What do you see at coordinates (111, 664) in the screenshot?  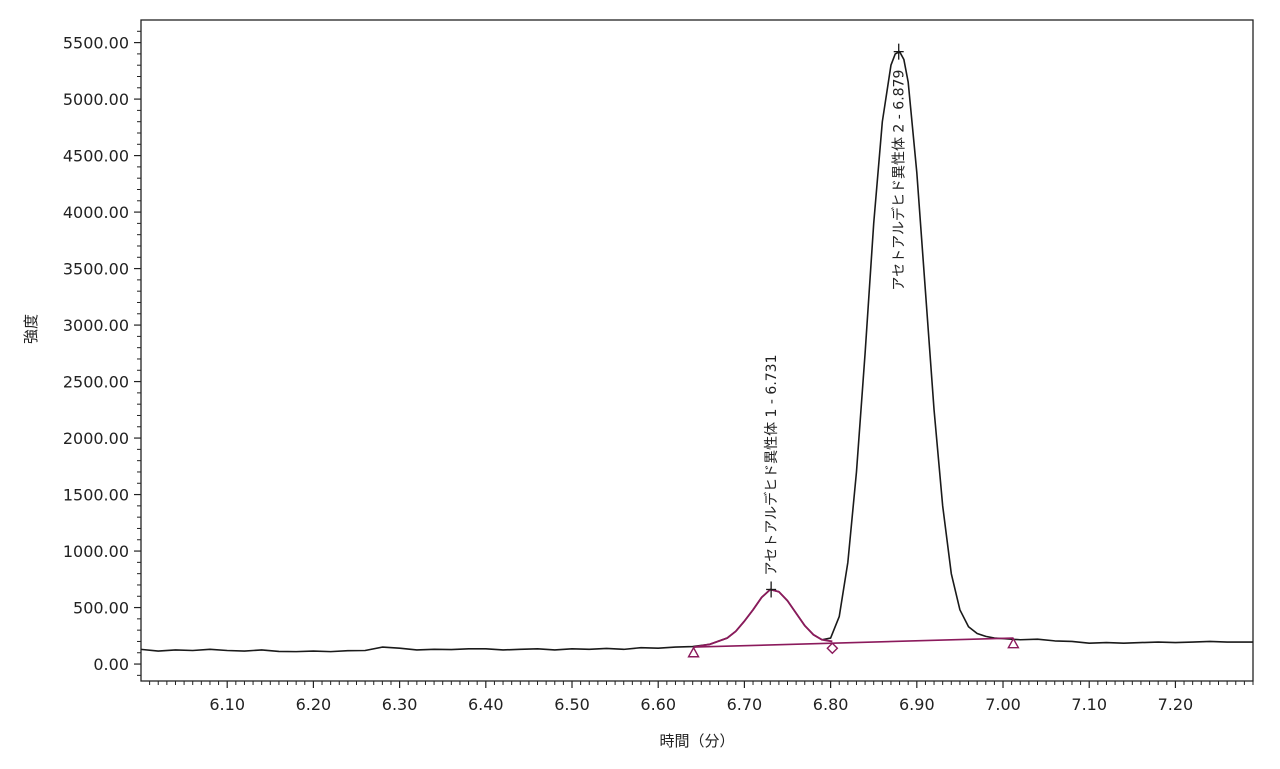 I see `y-tick-label: 0.00` at bounding box center [111, 664].